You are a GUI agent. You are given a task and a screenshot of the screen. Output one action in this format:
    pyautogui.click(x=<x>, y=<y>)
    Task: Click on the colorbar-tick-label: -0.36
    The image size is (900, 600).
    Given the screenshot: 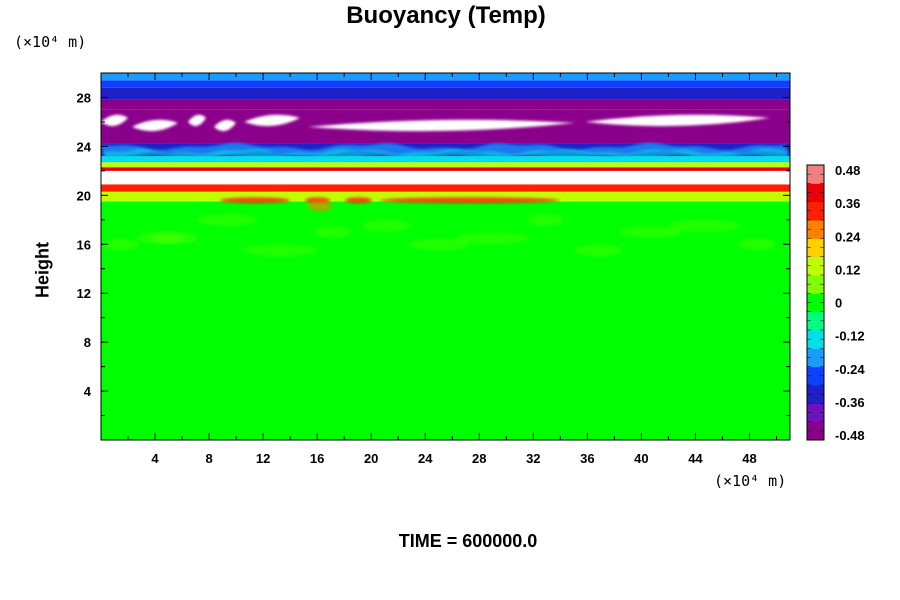 What is the action you would take?
    pyautogui.click(x=850, y=402)
    